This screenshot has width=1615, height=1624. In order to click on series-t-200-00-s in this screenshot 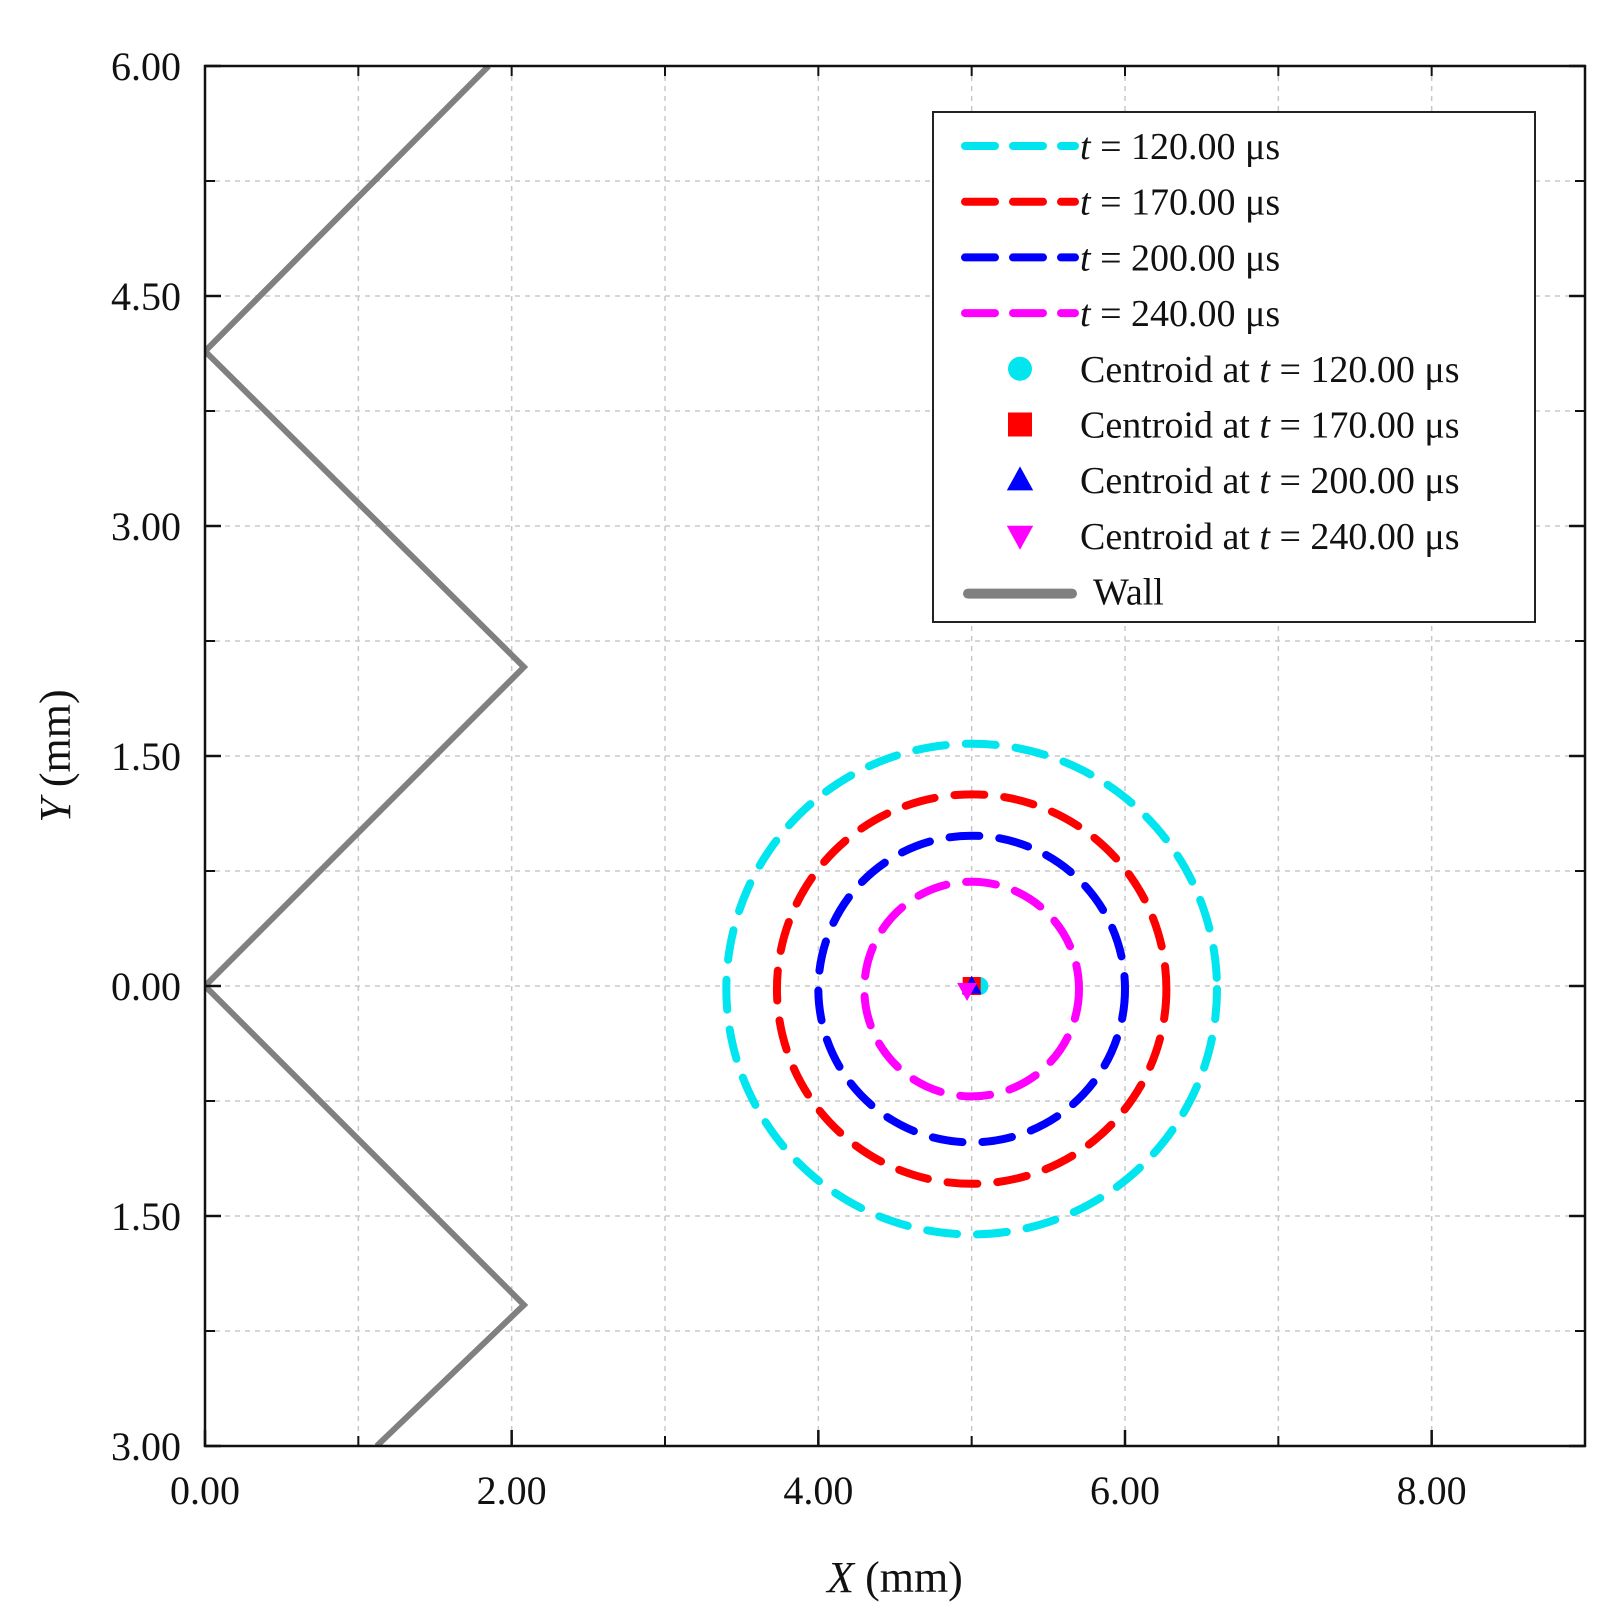, I will do `click(972, 989)`.